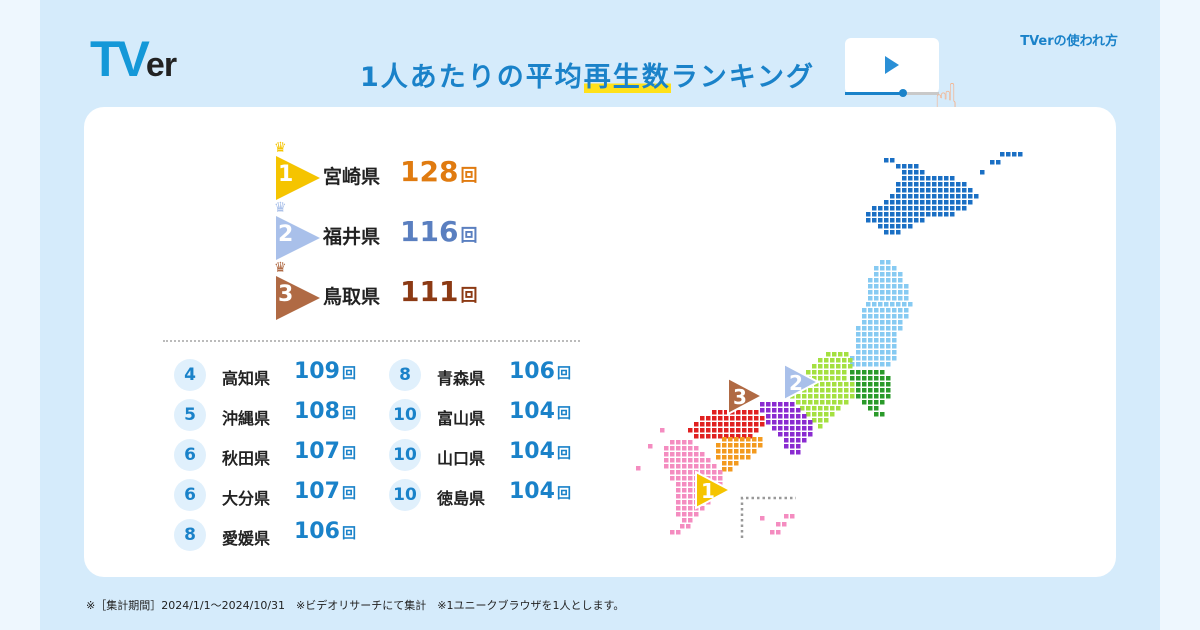 This screenshot has width=1200, height=630. I want to click on region-tohoku, so click(881, 313).